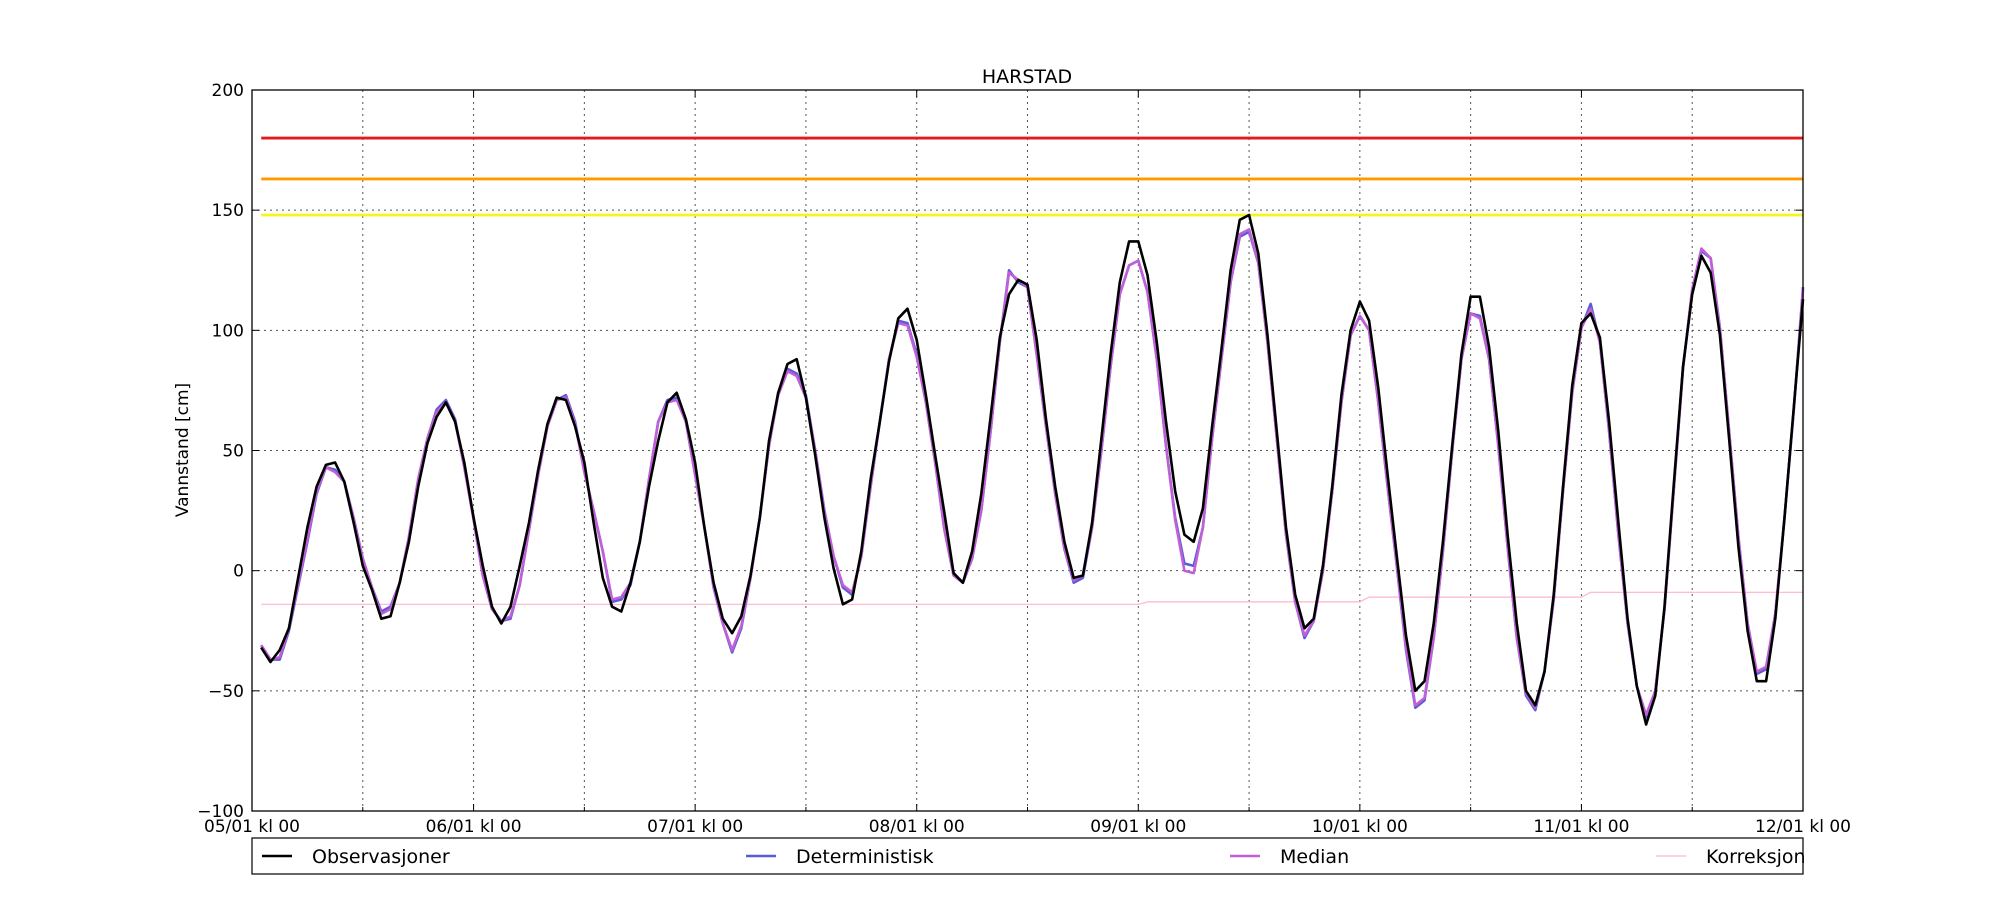  Describe the element at coordinates (1314, 857) in the screenshot. I see `legend-label: Median` at that location.